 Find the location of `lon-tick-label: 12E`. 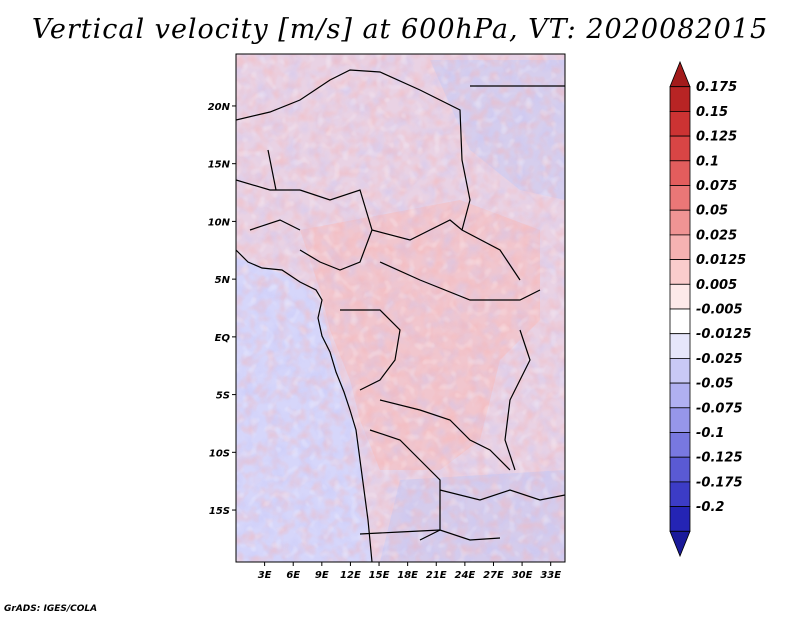

lon-tick-label: 12E is located at coordinates (350, 575).